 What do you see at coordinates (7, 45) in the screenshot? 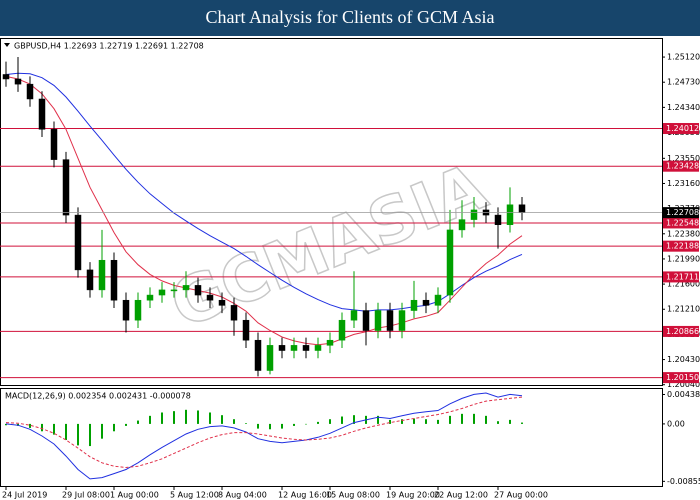
I see `symbol-arrow` at bounding box center [7, 45].